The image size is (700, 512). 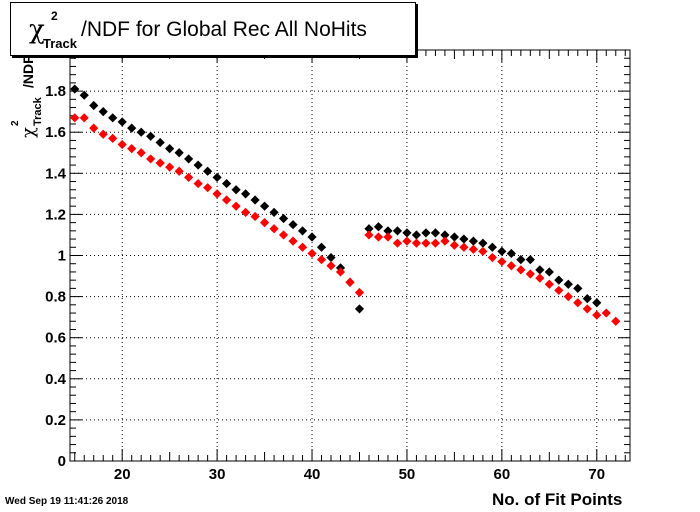 I want to click on y-tick-label: 0.4, so click(x=56, y=379).